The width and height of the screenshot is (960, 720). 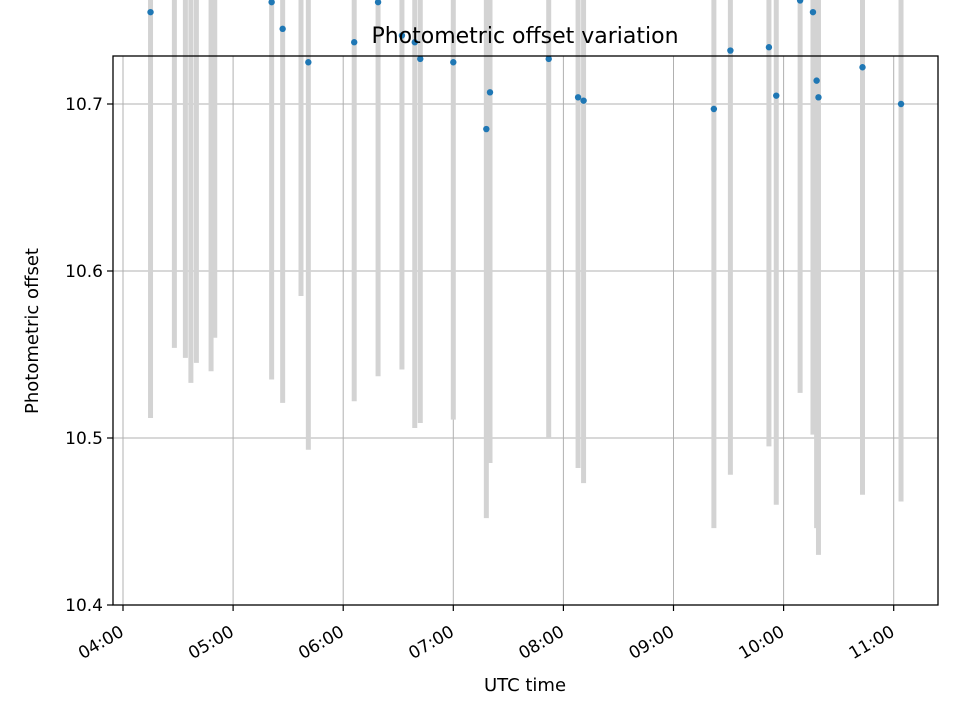 I want to click on x-axis-label: UTC time, so click(x=525, y=685).